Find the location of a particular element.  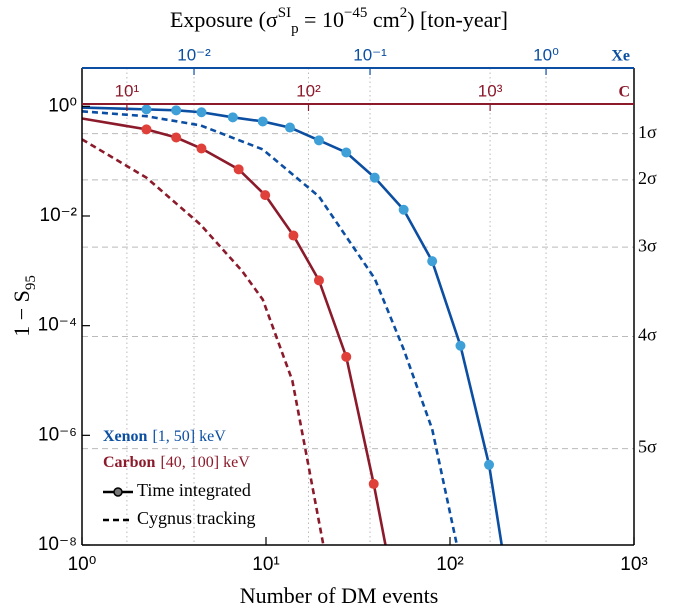

legend-name: Xenon is located at coordinates (125, 436).